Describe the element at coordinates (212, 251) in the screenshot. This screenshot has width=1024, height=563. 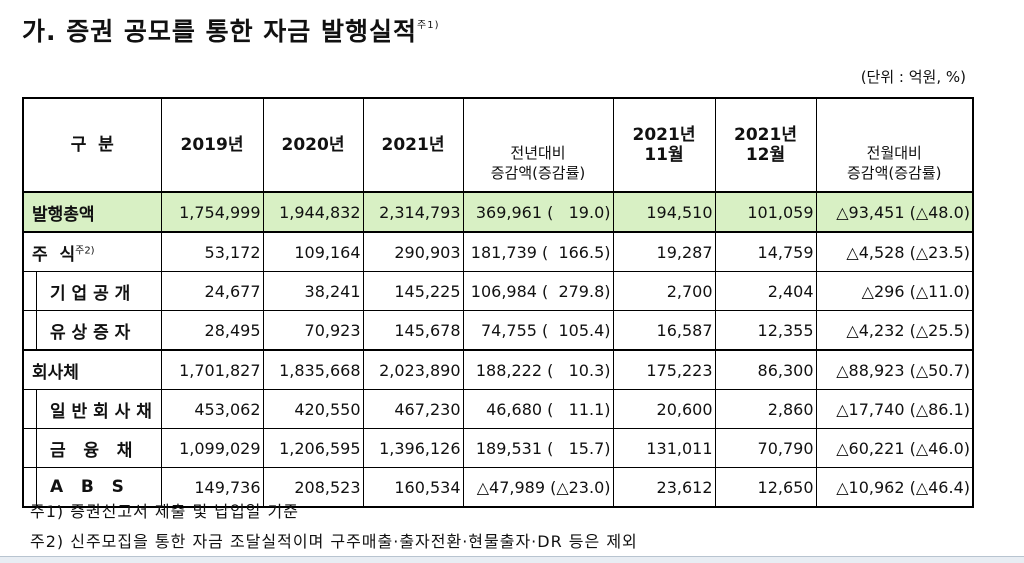
I see `cell: 53,172` at that location.